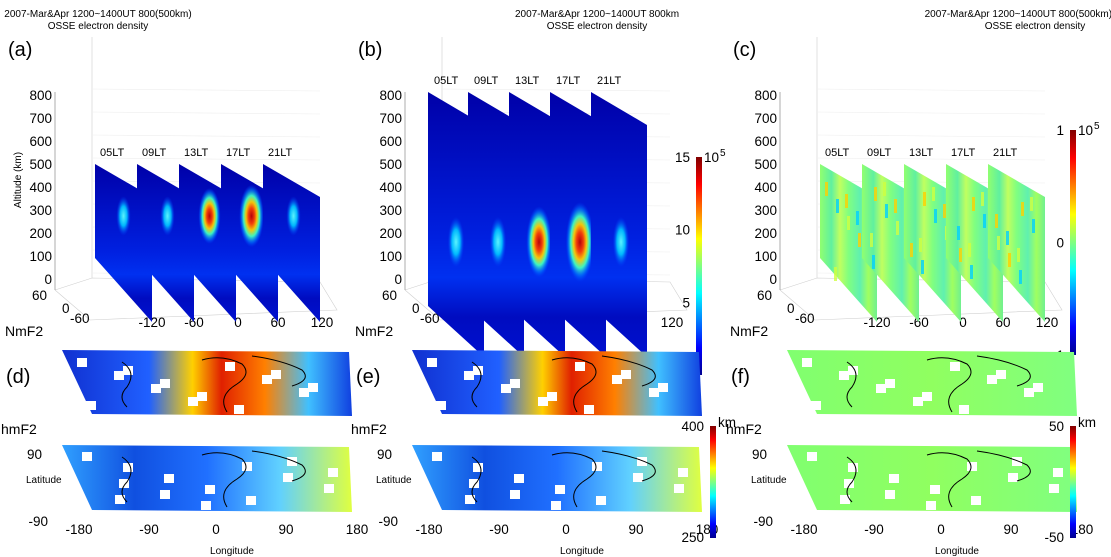 This screenshot has width=1111, height=557. What do you see at coordinates (18, 180) in the screenshot?
I see `z-axis-label: Altitude (km)` at bounding box center [18, 180].